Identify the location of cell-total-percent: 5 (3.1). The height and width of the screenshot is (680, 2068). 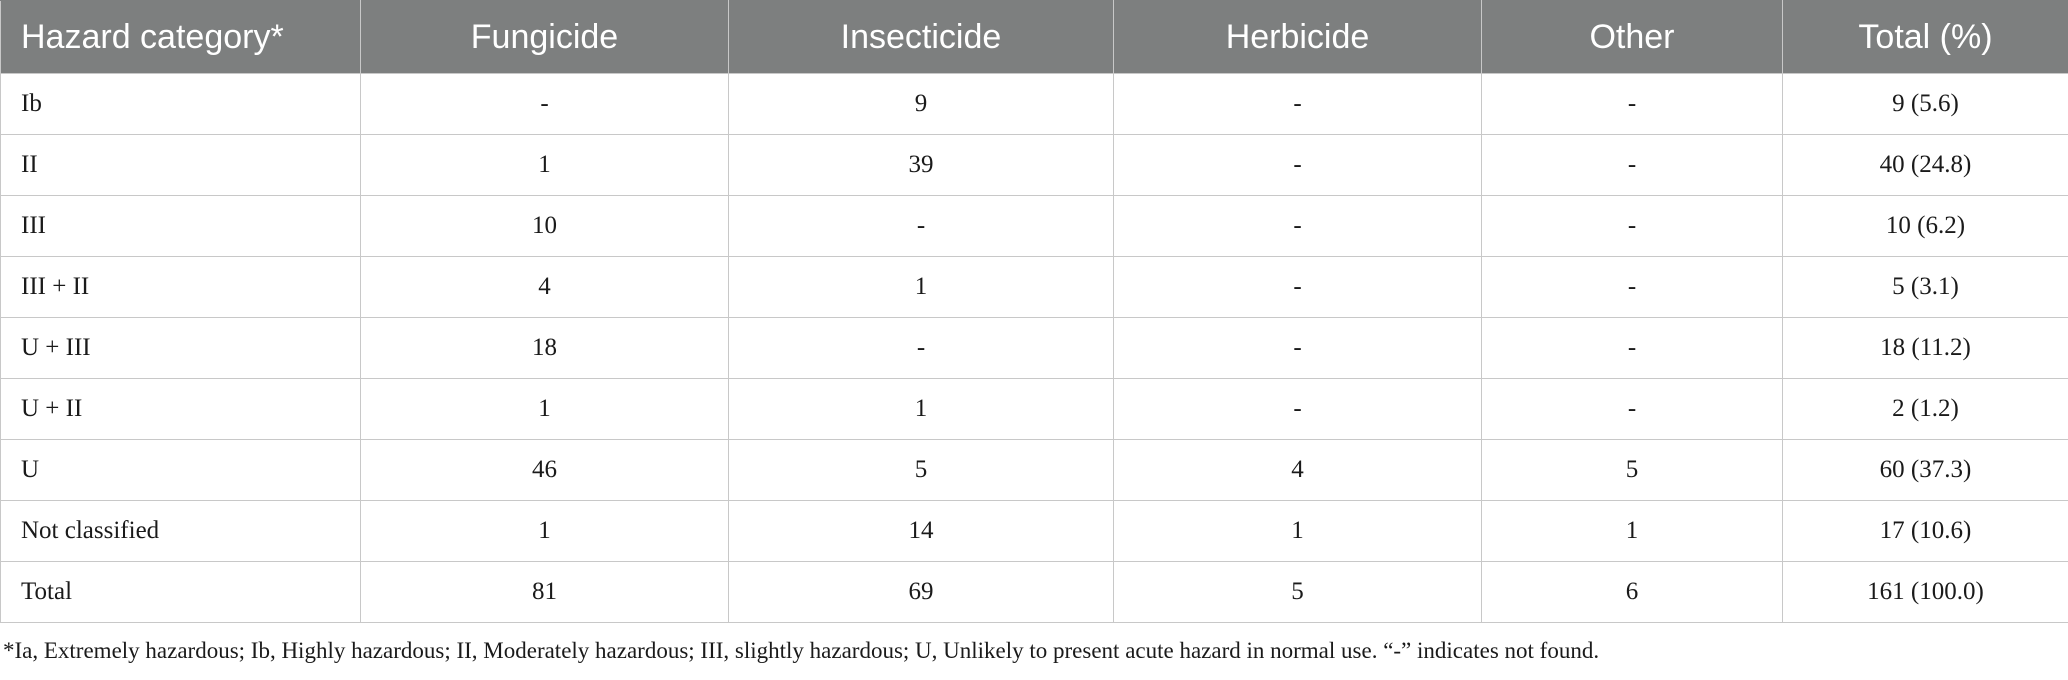
(1925, 287).